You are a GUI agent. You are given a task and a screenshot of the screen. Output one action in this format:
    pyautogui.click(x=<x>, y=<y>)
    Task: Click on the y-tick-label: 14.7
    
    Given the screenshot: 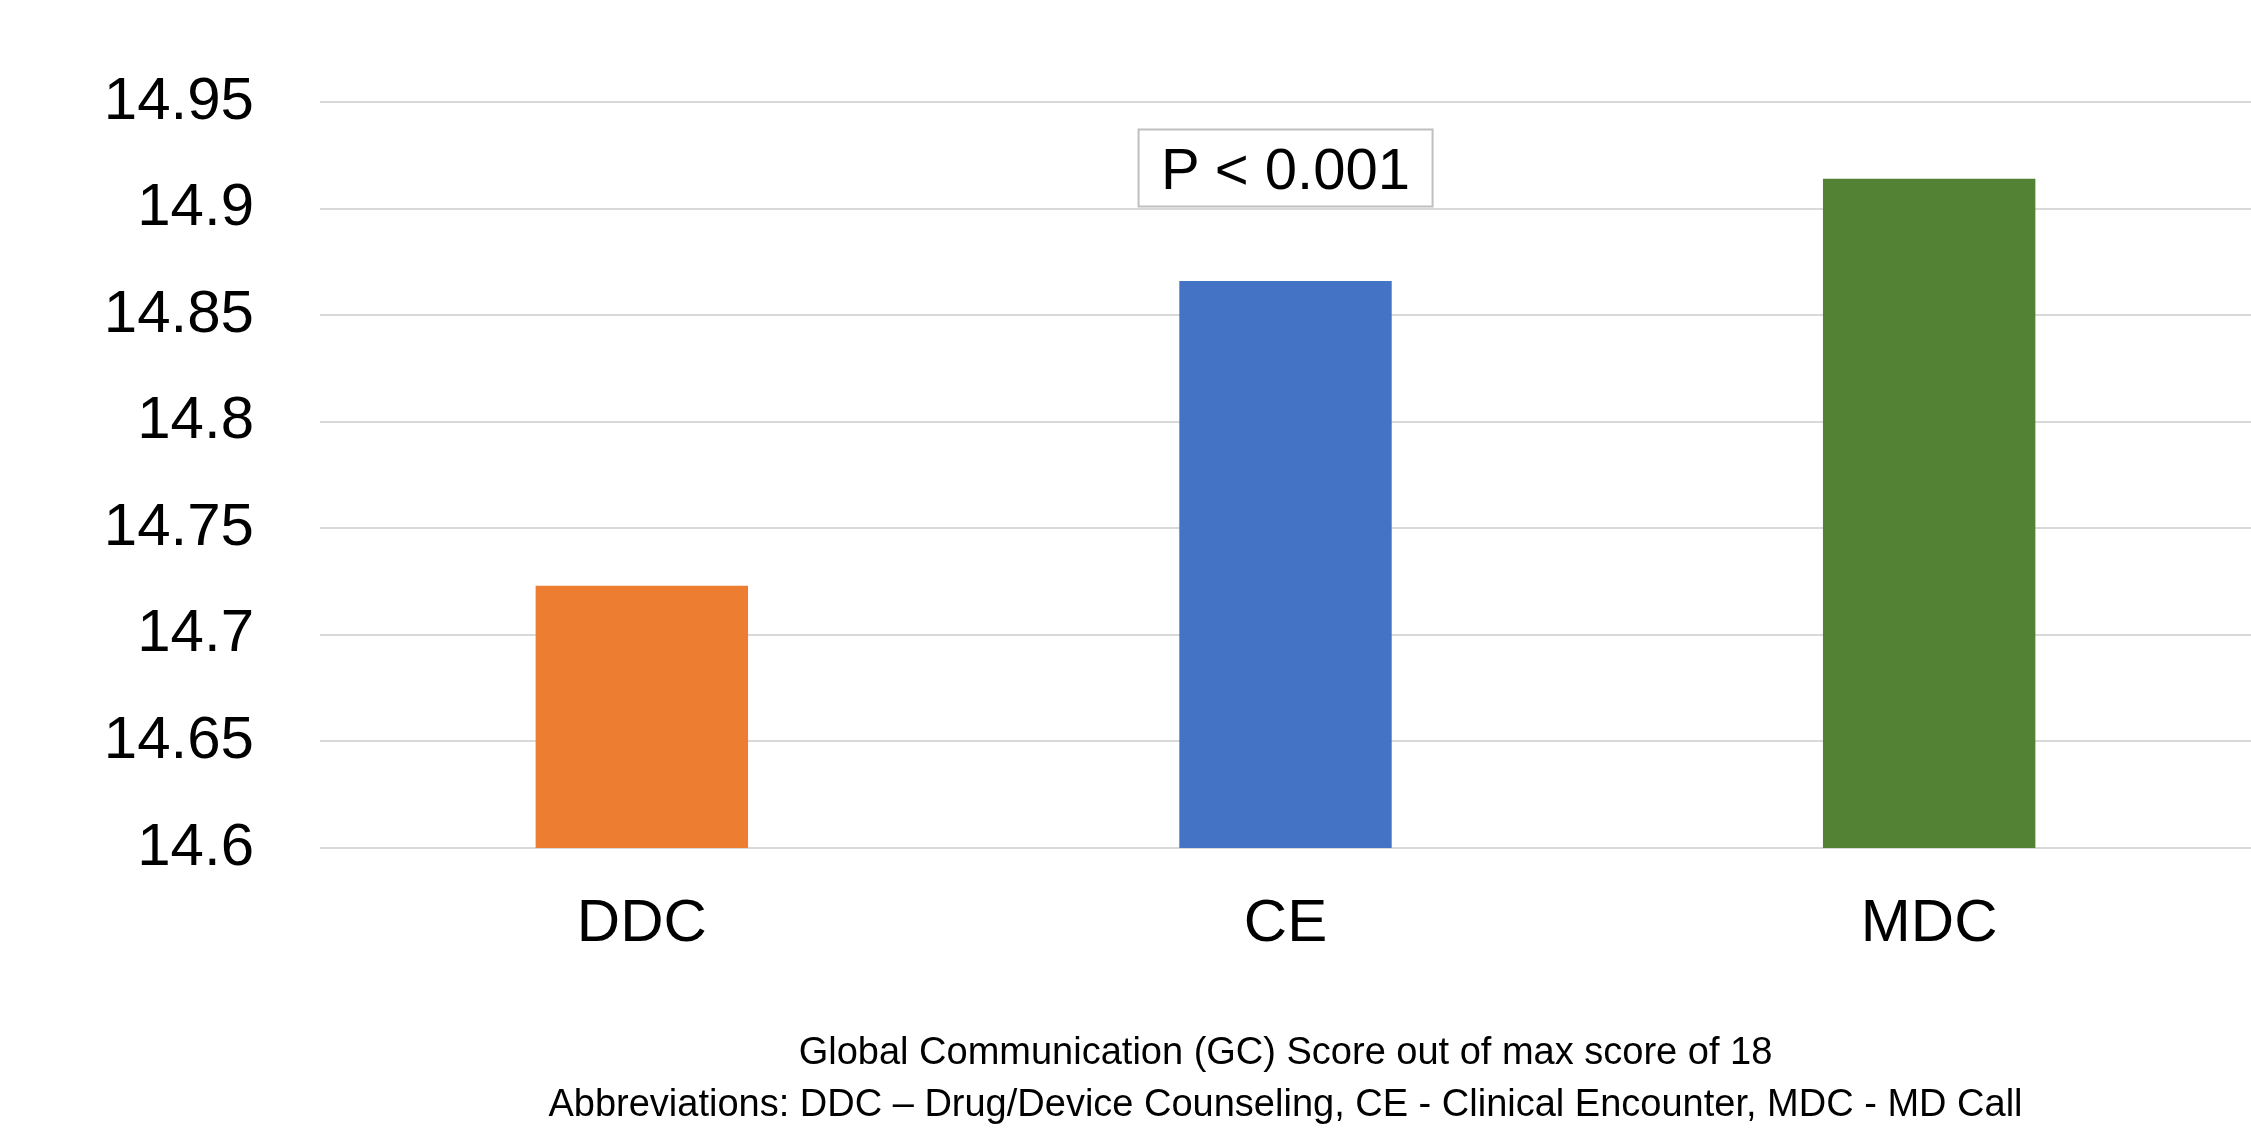 What is the action you would take?
    pyautogui.click(x=195, y=631)
    